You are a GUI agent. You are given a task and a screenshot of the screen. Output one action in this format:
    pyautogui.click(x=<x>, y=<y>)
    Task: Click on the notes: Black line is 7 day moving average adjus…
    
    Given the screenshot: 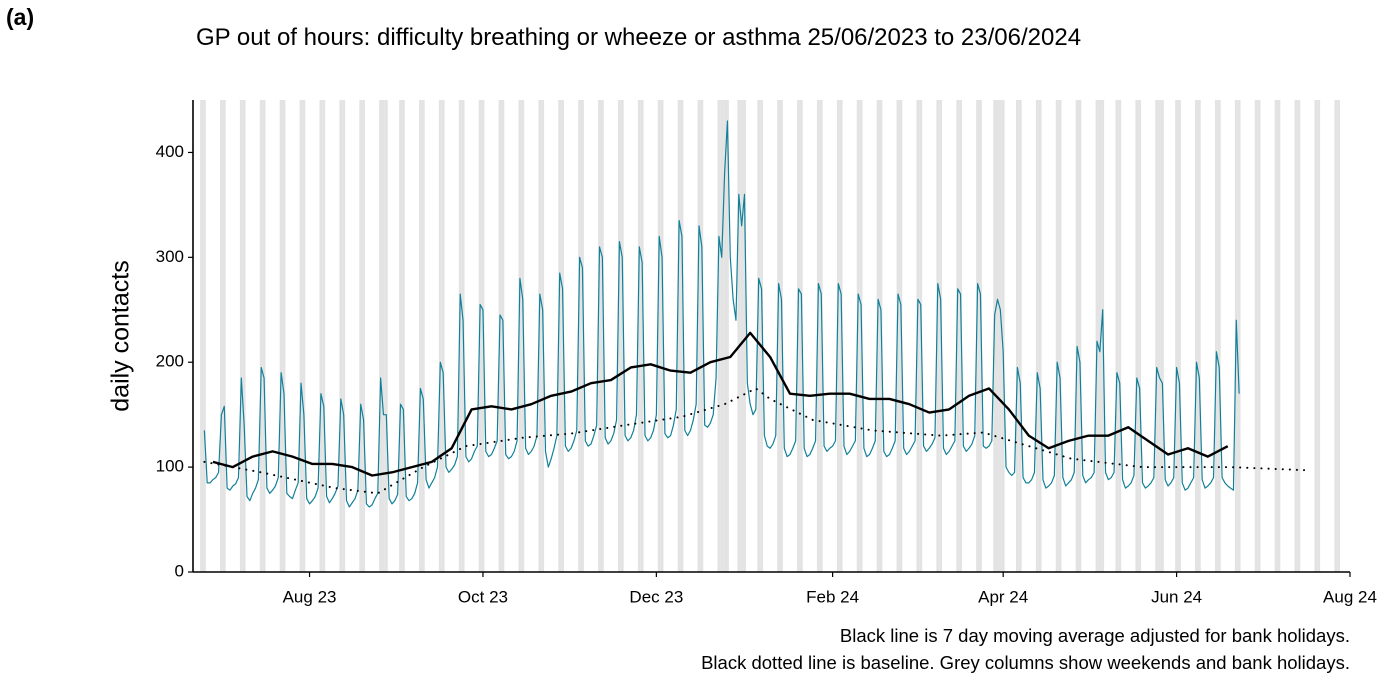 What is the action you would take?
    pyautogui.click(x=1025, y=649)
    